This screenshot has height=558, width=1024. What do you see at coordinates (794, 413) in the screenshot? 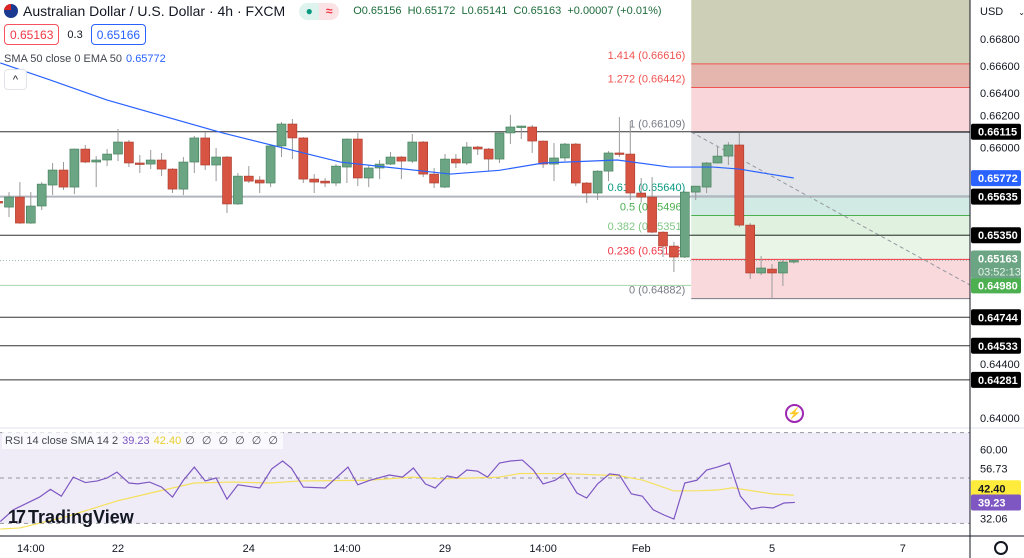
I see `lightning-icon: ⚡` at bounding box center [794, 413].